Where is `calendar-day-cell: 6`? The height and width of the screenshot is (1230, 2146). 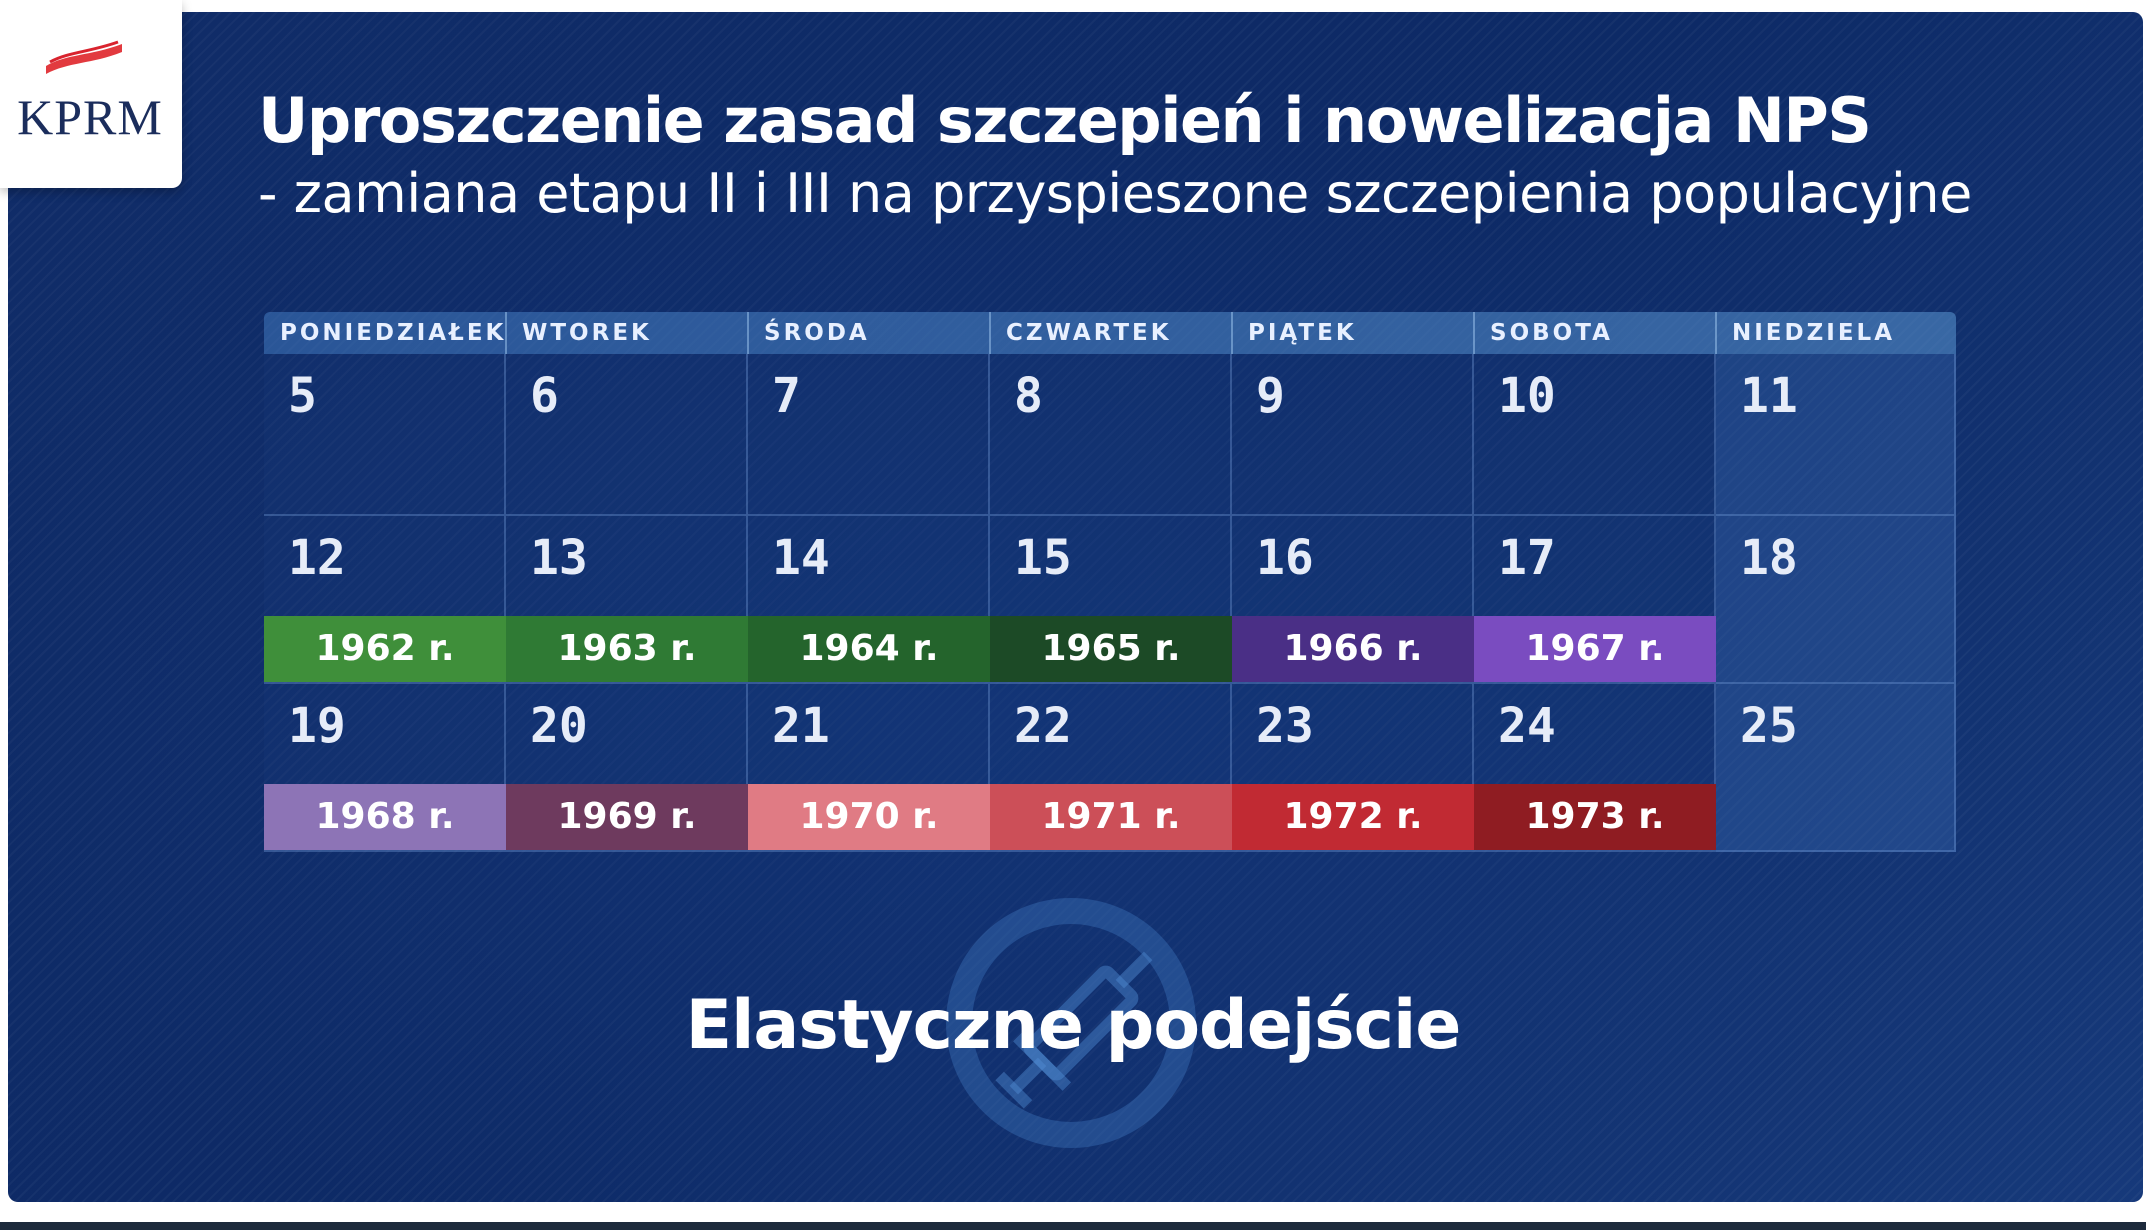
calendar-day-cell: 6 is located at coordinates (627, 435).